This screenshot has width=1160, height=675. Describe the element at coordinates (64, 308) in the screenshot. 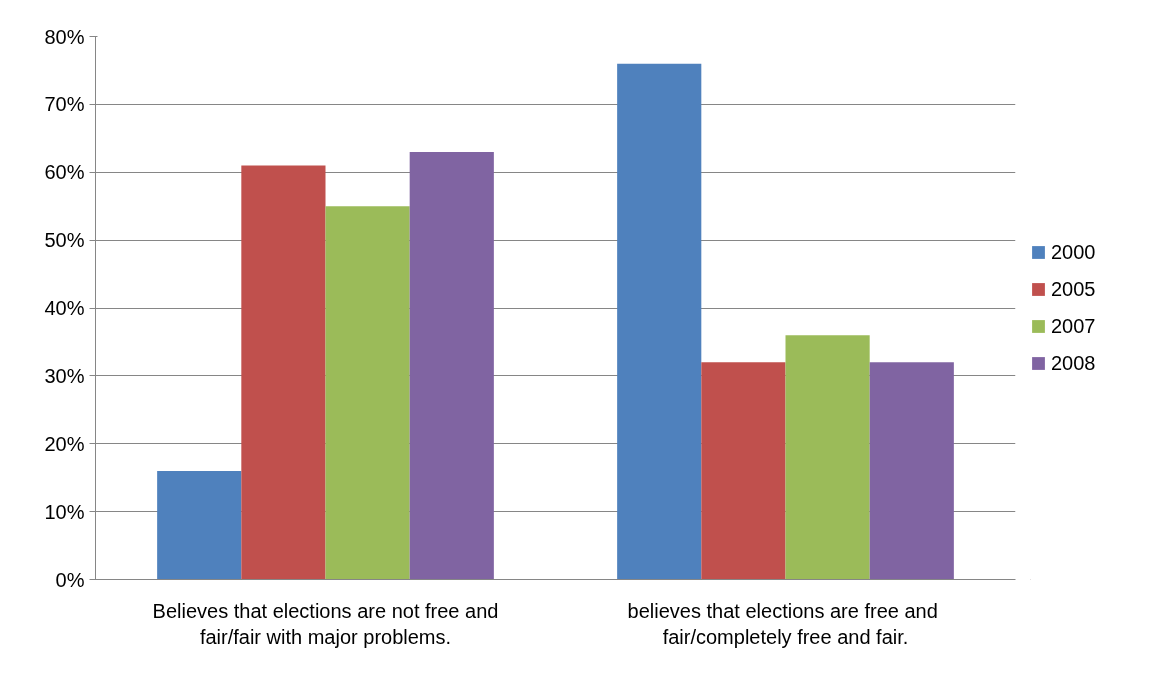

I see `y-tick-label: 40%` at that location.